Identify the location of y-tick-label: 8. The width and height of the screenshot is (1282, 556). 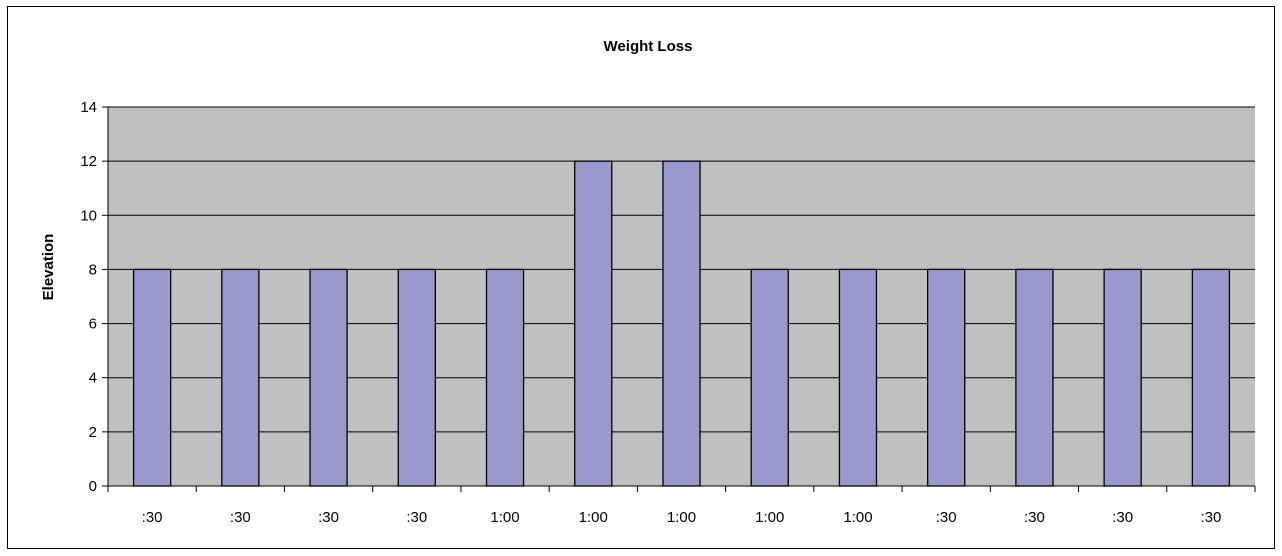
(93, 269).